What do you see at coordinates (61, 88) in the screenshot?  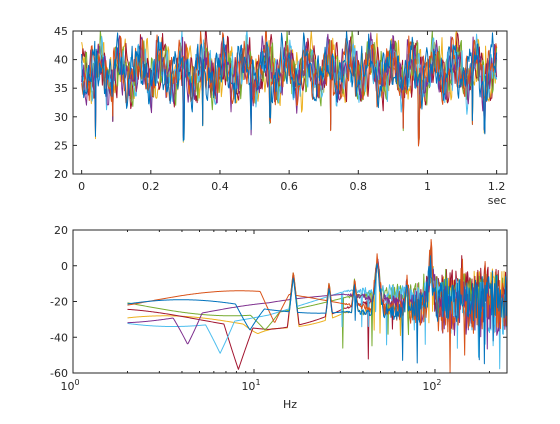 I see `time-y-tick-label: 35` at bounding box center [61, 88].